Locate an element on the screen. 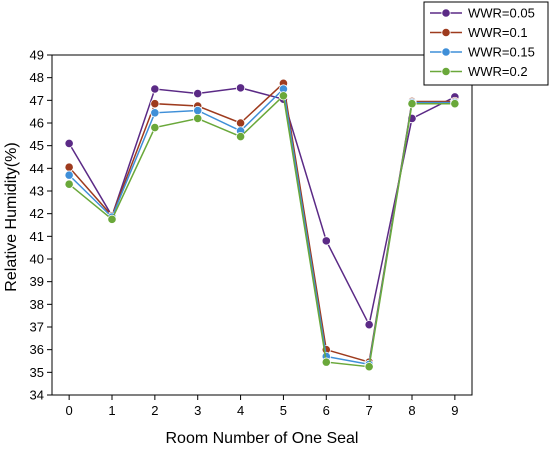 The image size is (550, 450). y-tick-label: 40 is located at coordinates (37, 259).